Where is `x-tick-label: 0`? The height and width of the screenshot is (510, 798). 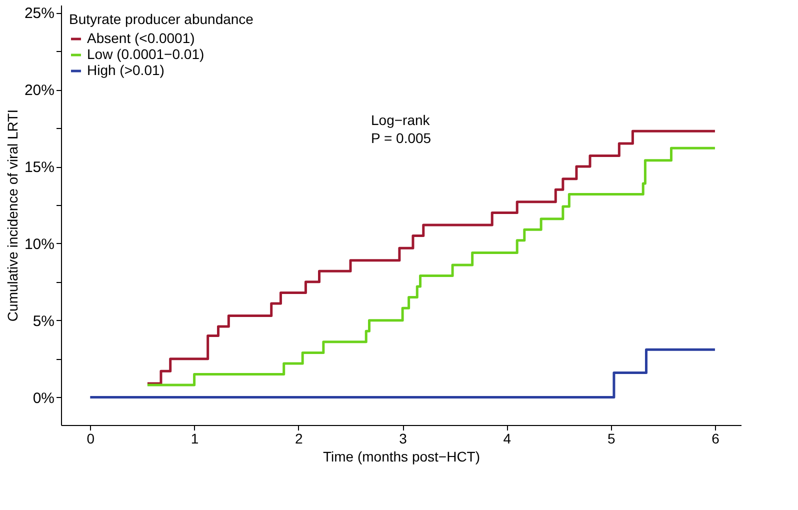 x-tick-label: 0 is located at coordinates (90, 438).